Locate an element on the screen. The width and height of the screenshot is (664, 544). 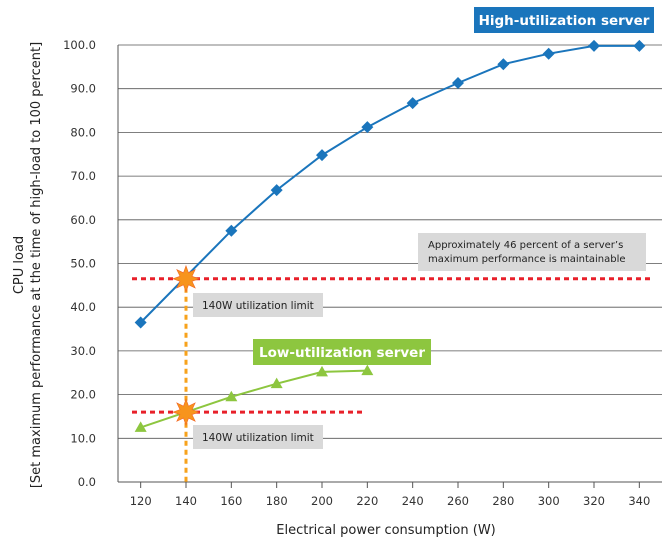
x-tick-label: 280 is located at coordinates (503, 501).